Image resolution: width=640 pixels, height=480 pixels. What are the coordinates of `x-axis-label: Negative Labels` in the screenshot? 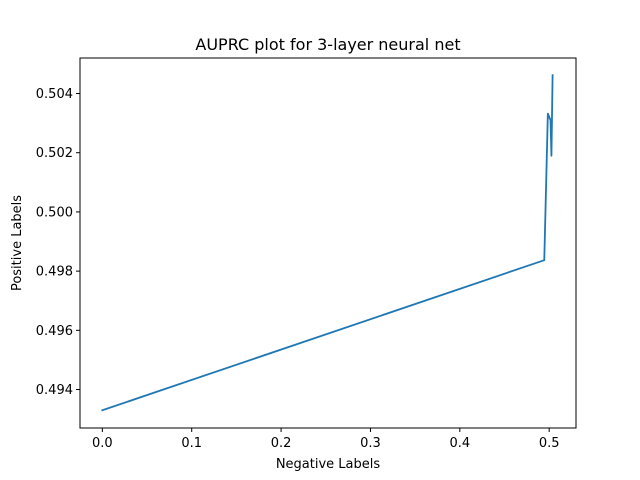 It's located at (328, 464).